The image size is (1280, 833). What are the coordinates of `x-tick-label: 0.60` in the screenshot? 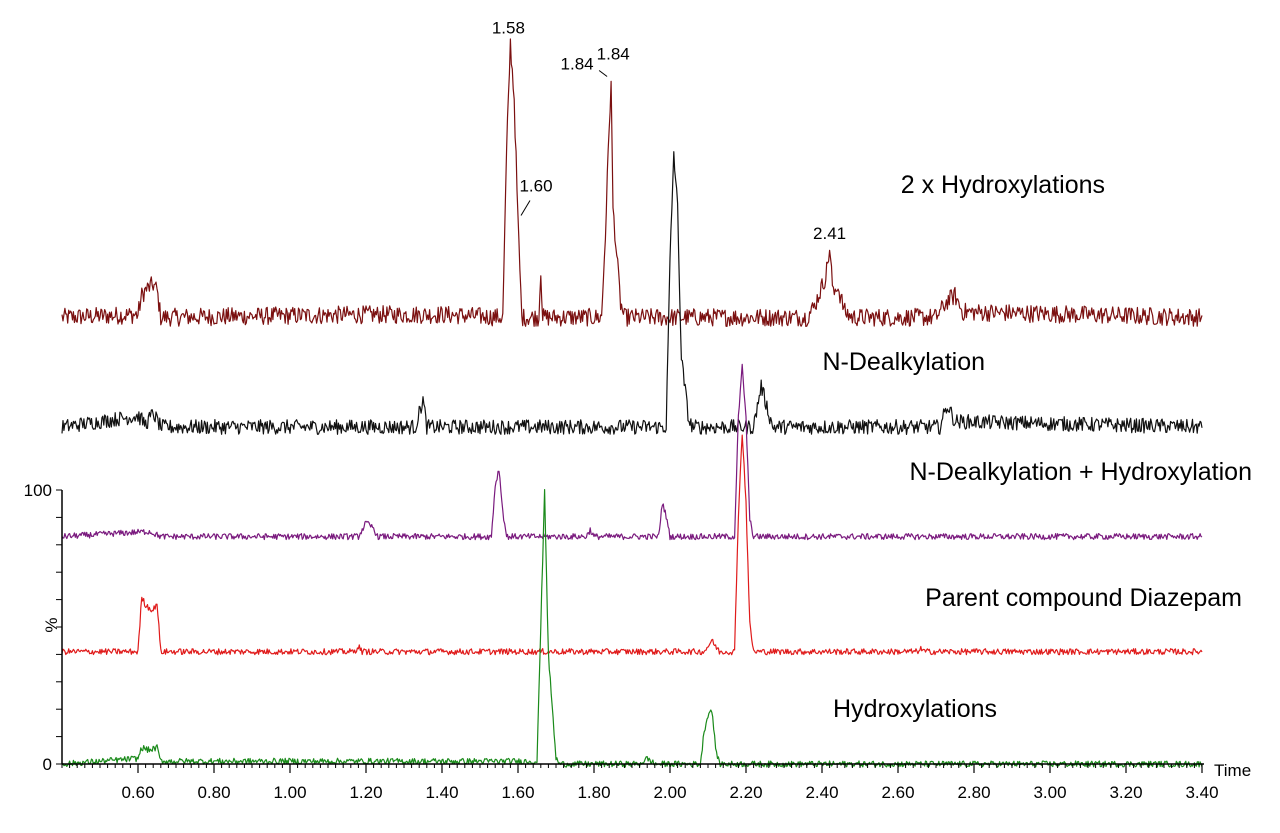 It's located at (137, 792).